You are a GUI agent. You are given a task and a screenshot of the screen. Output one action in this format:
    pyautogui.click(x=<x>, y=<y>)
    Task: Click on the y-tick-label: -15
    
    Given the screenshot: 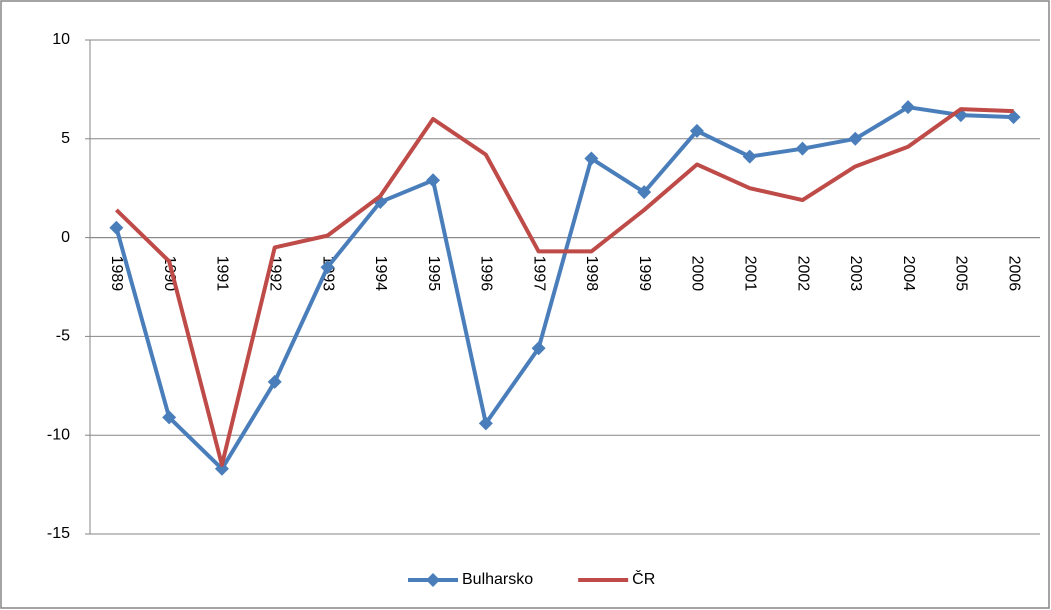 What is the action you would take?
    pyautogui.click(x=58, y=533)
    